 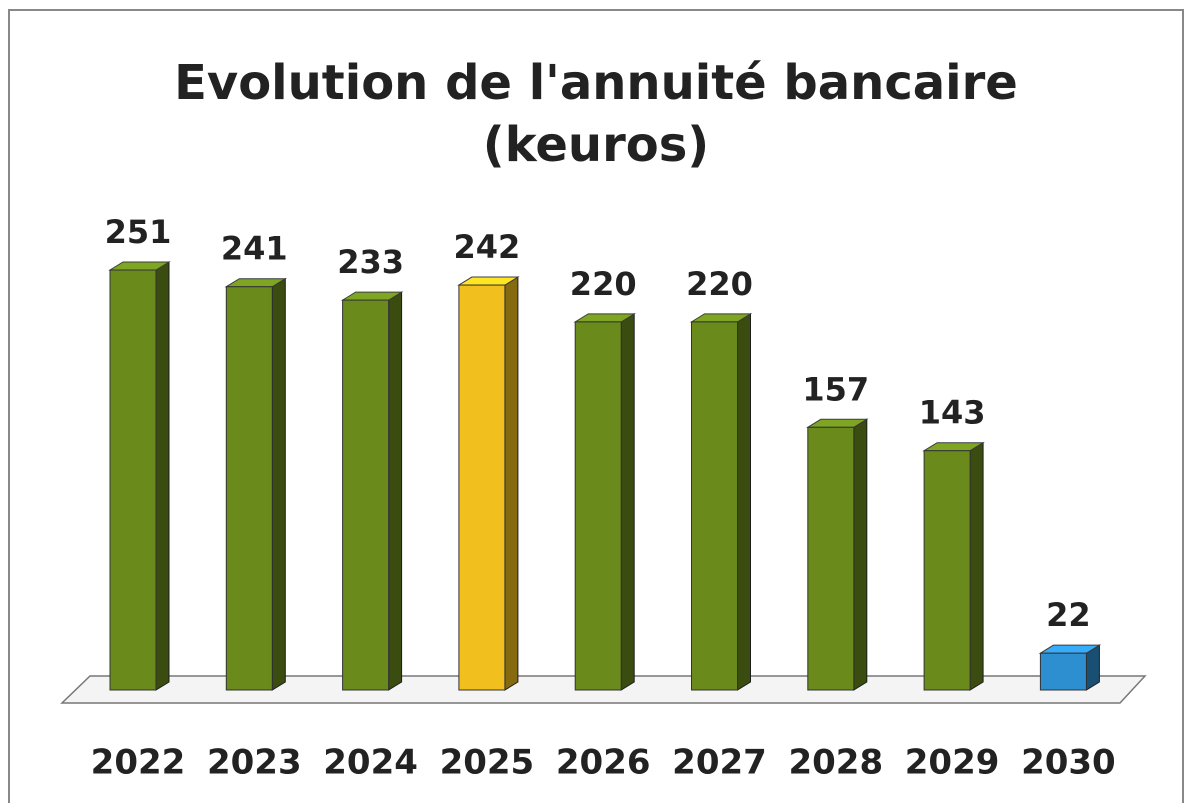 I want to click on value-label: 241, so click(x=254, y=249).